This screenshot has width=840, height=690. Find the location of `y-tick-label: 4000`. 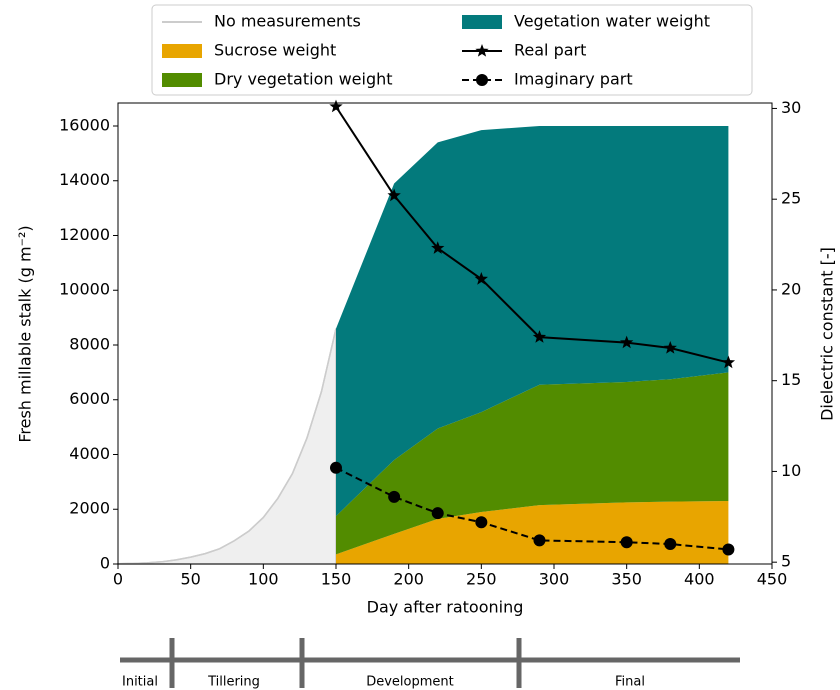

y-tick-label: 4000 is located at coordinates (89, 453).